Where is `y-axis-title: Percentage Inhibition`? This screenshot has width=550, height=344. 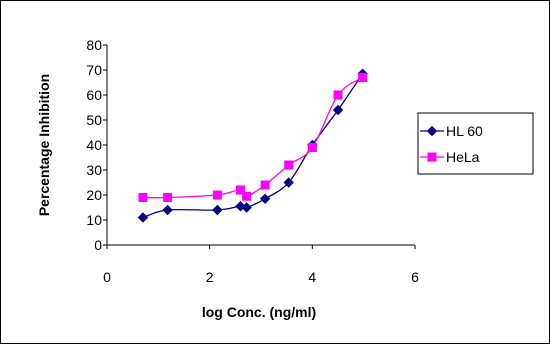
y-axis-title: Percentage Inhibition is located at coordinates (44, 145).